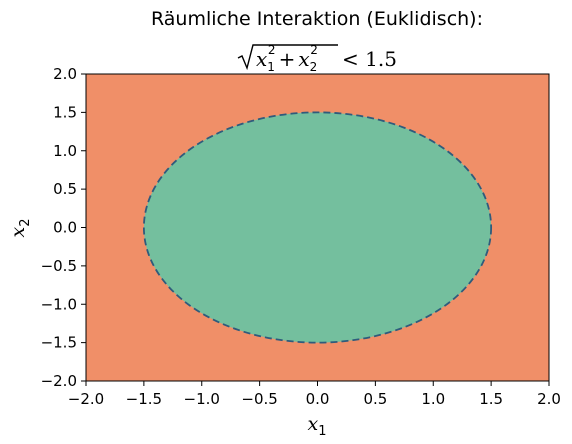  What do you see at coordinates (59, 304) in the screenshot?
I see `y-tick-label: −1.0` at bounding box center [59, 304].